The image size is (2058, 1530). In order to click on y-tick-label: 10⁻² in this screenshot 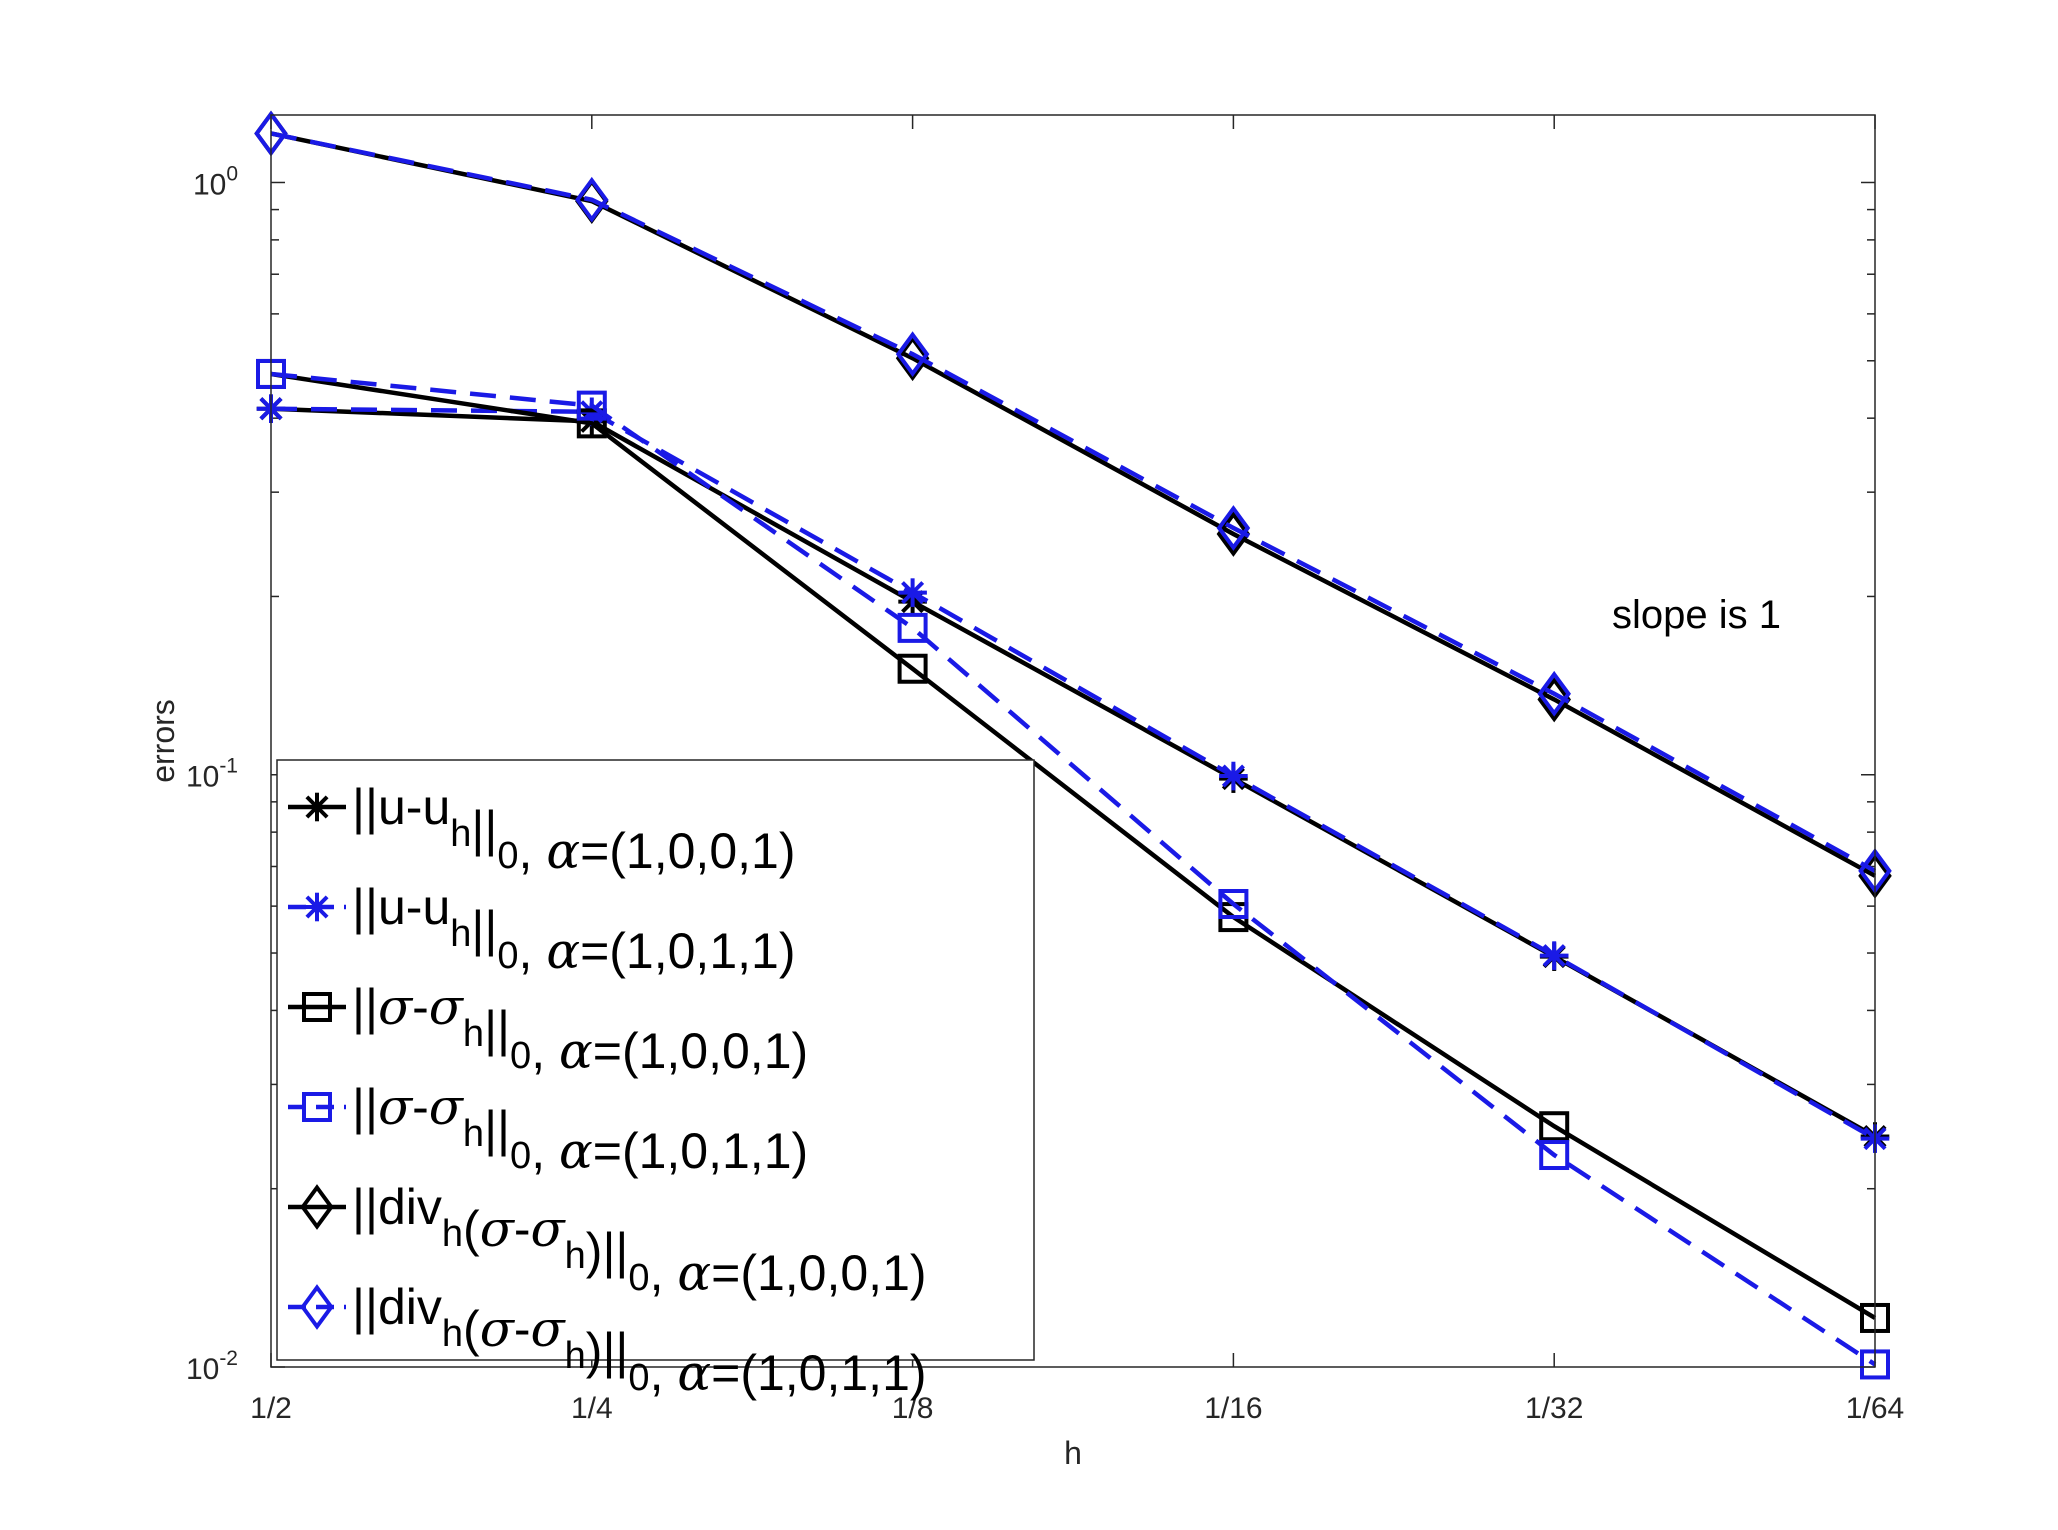, I will do `click(212, 1366)`.